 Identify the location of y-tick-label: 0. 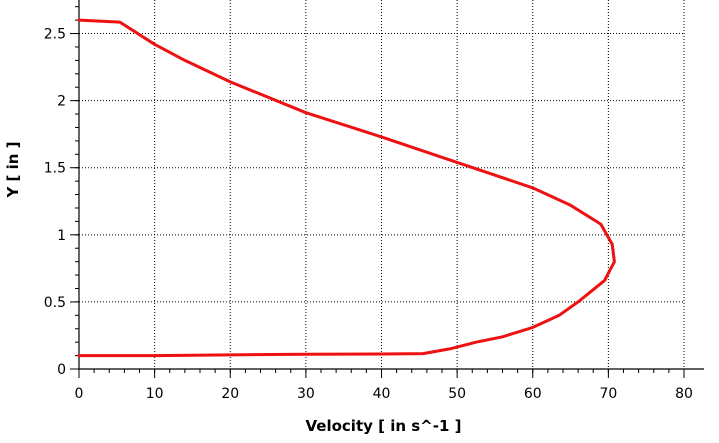
(61, 370).